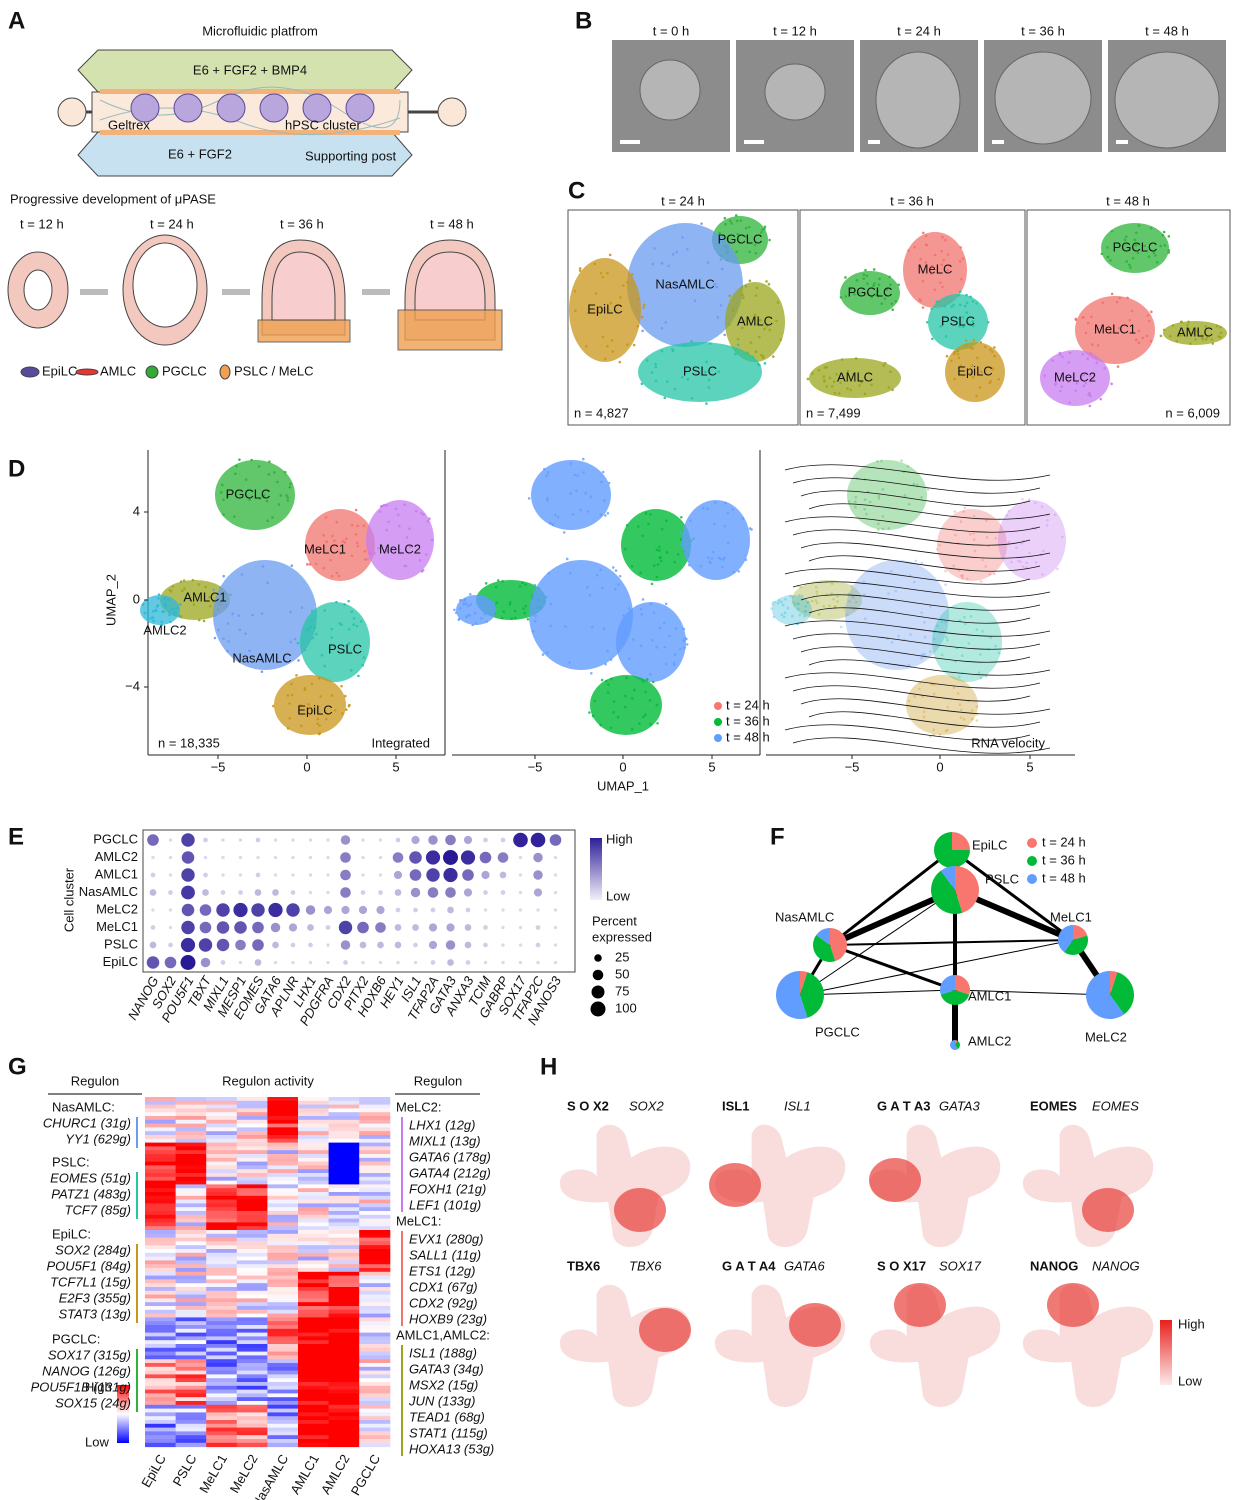 Image resolution: width=1236 pixels, height=1500 pixels. Describe the element at coordinates (588, 1105) in the screenshot. I see `feature-title: S O X2` at that location.